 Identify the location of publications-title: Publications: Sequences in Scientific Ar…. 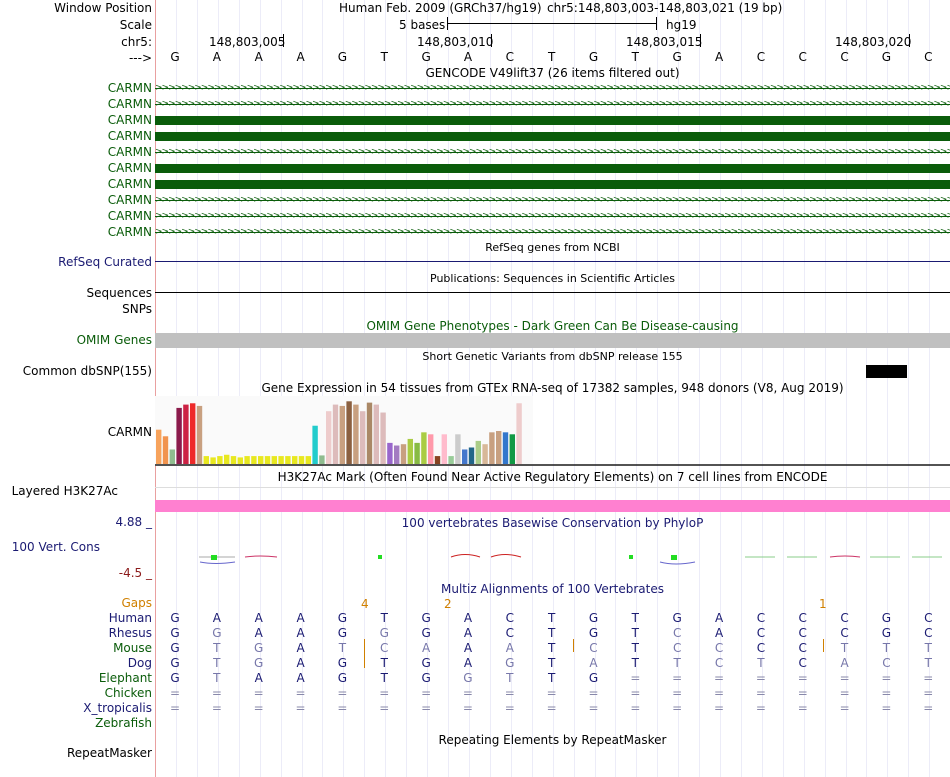
(552, 278).